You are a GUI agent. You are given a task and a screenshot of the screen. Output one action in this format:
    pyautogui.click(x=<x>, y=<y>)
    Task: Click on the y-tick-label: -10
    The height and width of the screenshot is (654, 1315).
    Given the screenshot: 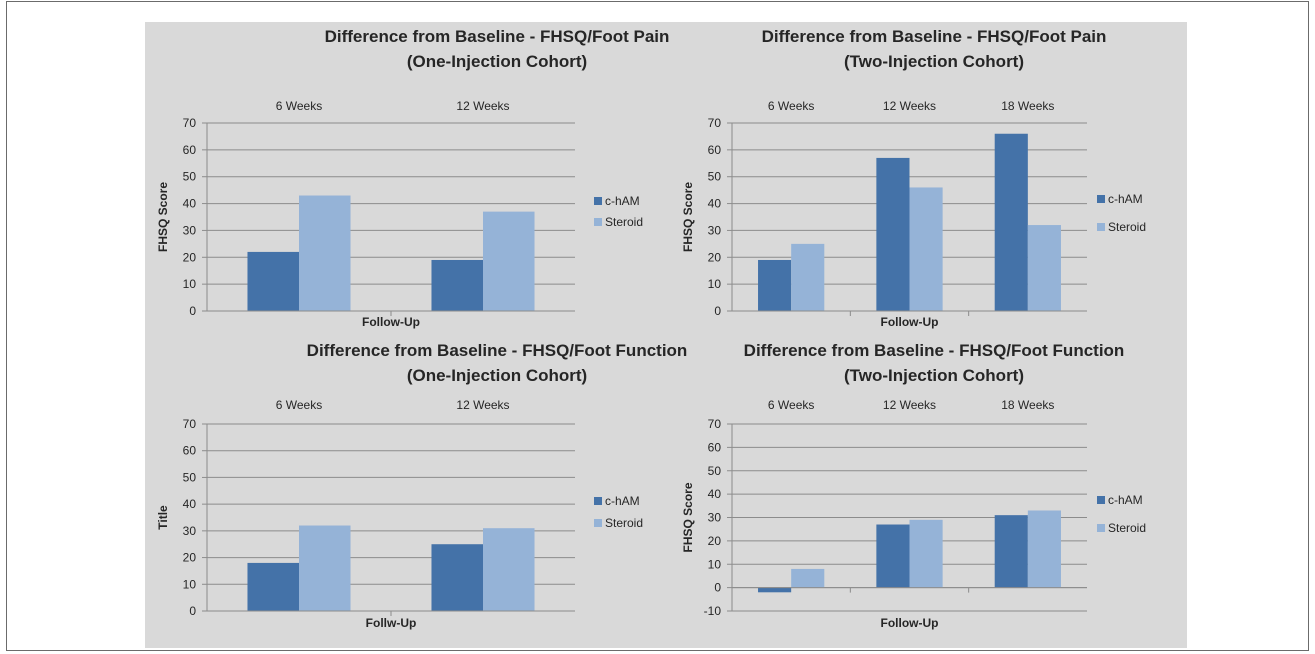 What is the action you would take?
    pyautogui.click(x=713, y=611)
    